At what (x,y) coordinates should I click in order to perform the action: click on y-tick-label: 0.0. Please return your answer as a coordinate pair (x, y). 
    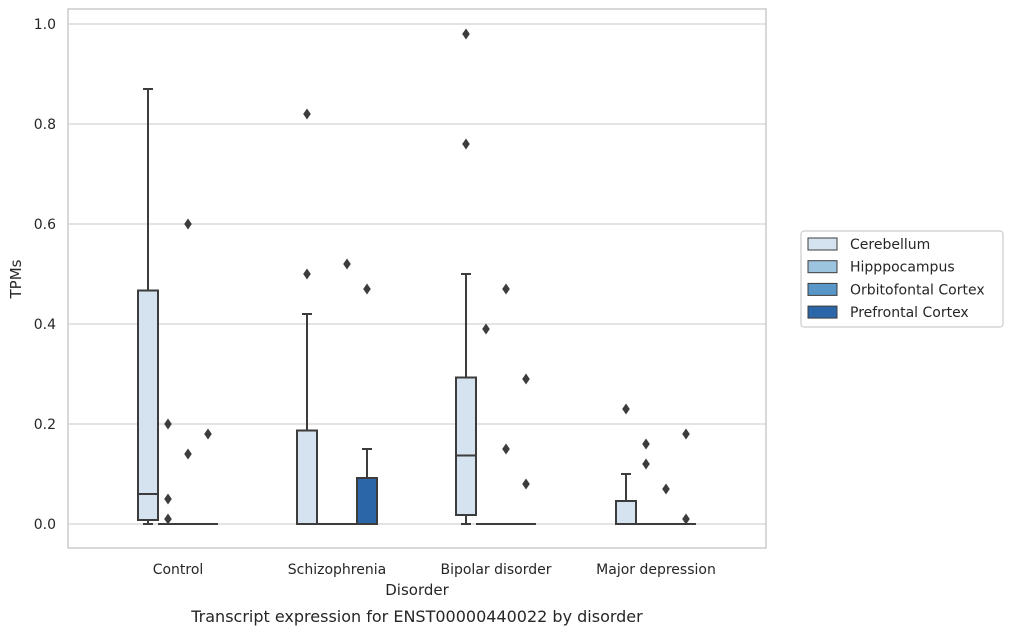
    Looking at the image, I should click on (45, 525).